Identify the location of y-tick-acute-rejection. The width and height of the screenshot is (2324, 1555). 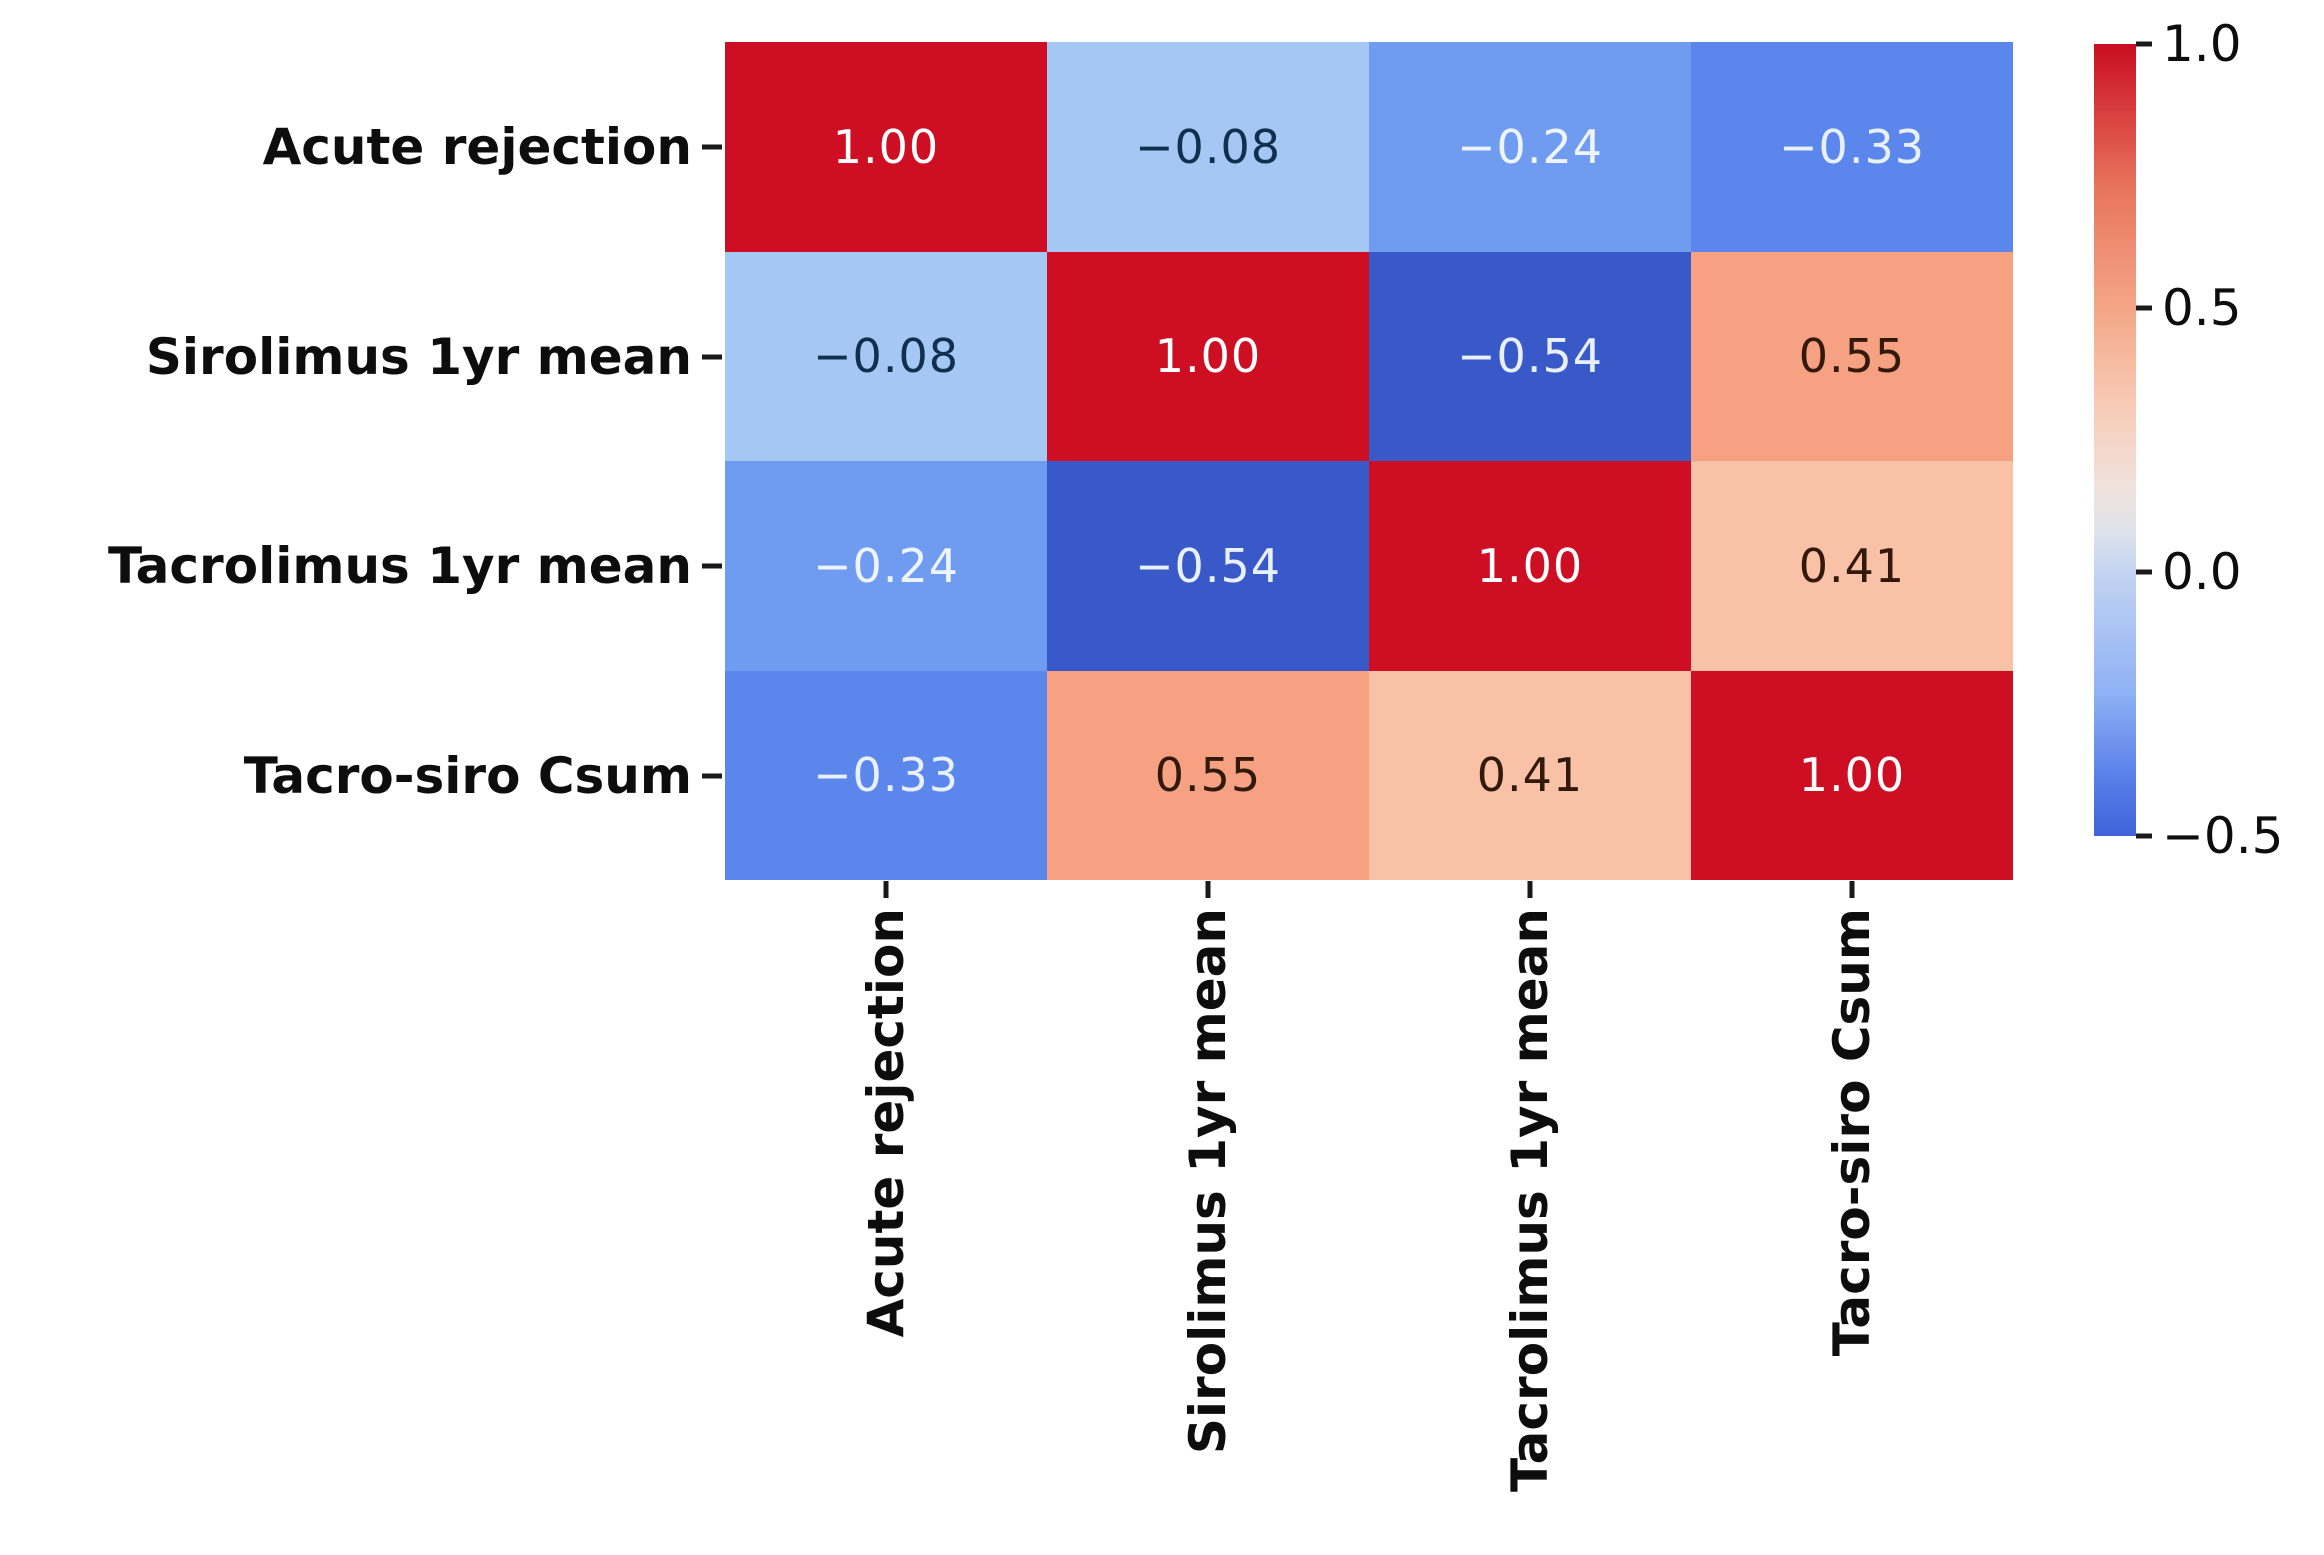
(712, 147).